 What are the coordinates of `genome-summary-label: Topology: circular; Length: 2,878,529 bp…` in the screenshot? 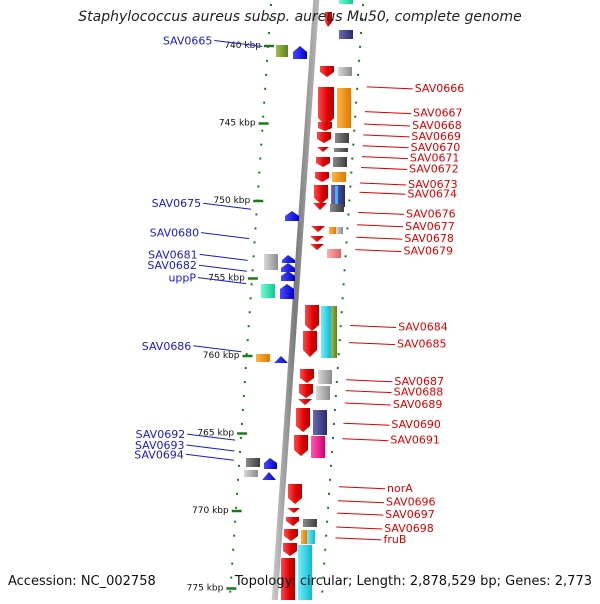 It's located at (413, 581).